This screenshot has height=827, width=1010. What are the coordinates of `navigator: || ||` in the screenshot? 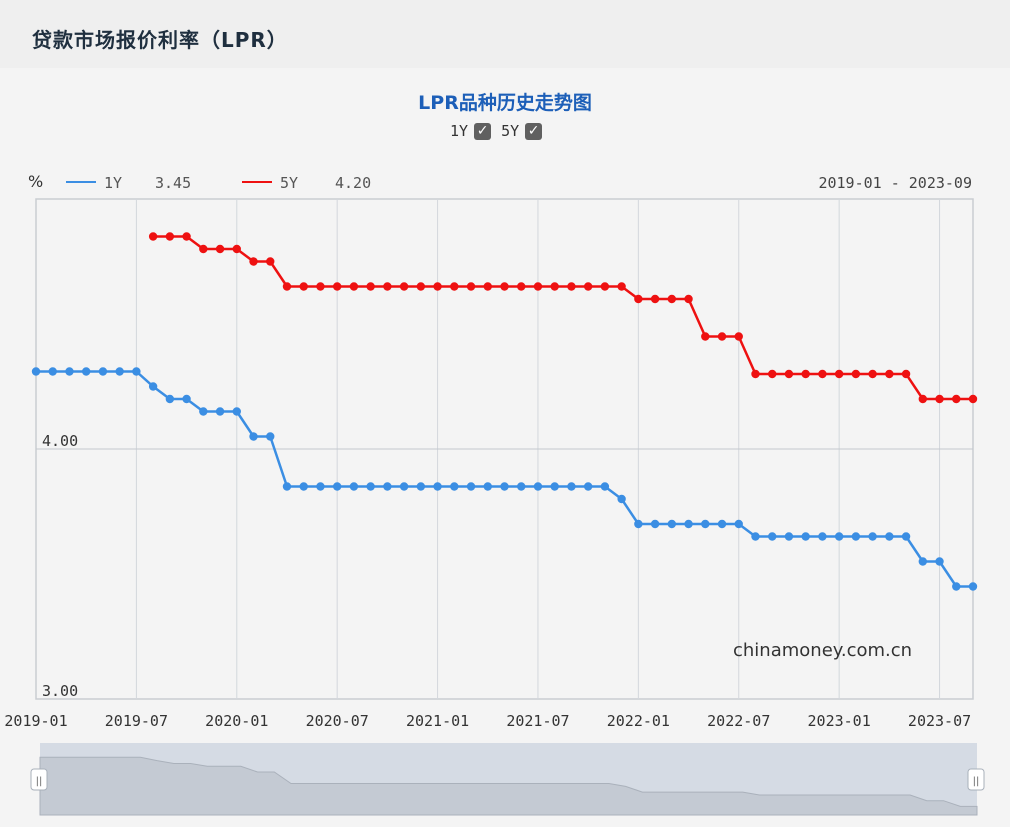 It's located at (507, 779).